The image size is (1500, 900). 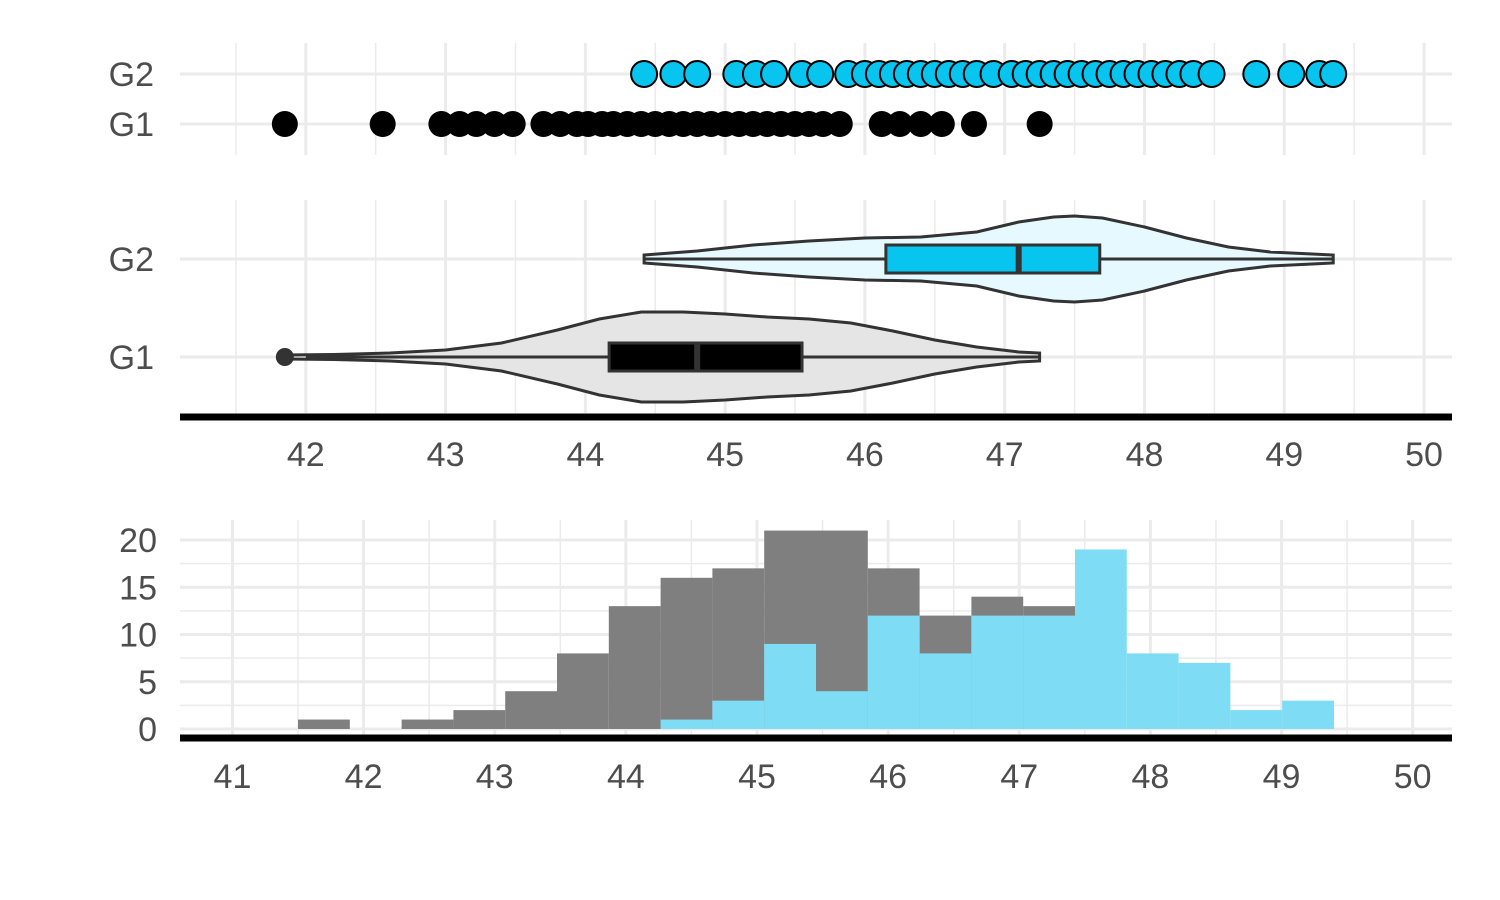 What do you see at coordinates (233, 777) in the screenshot?
I see `hist-x-tick-label: 41` at bounding box center [233, 777].